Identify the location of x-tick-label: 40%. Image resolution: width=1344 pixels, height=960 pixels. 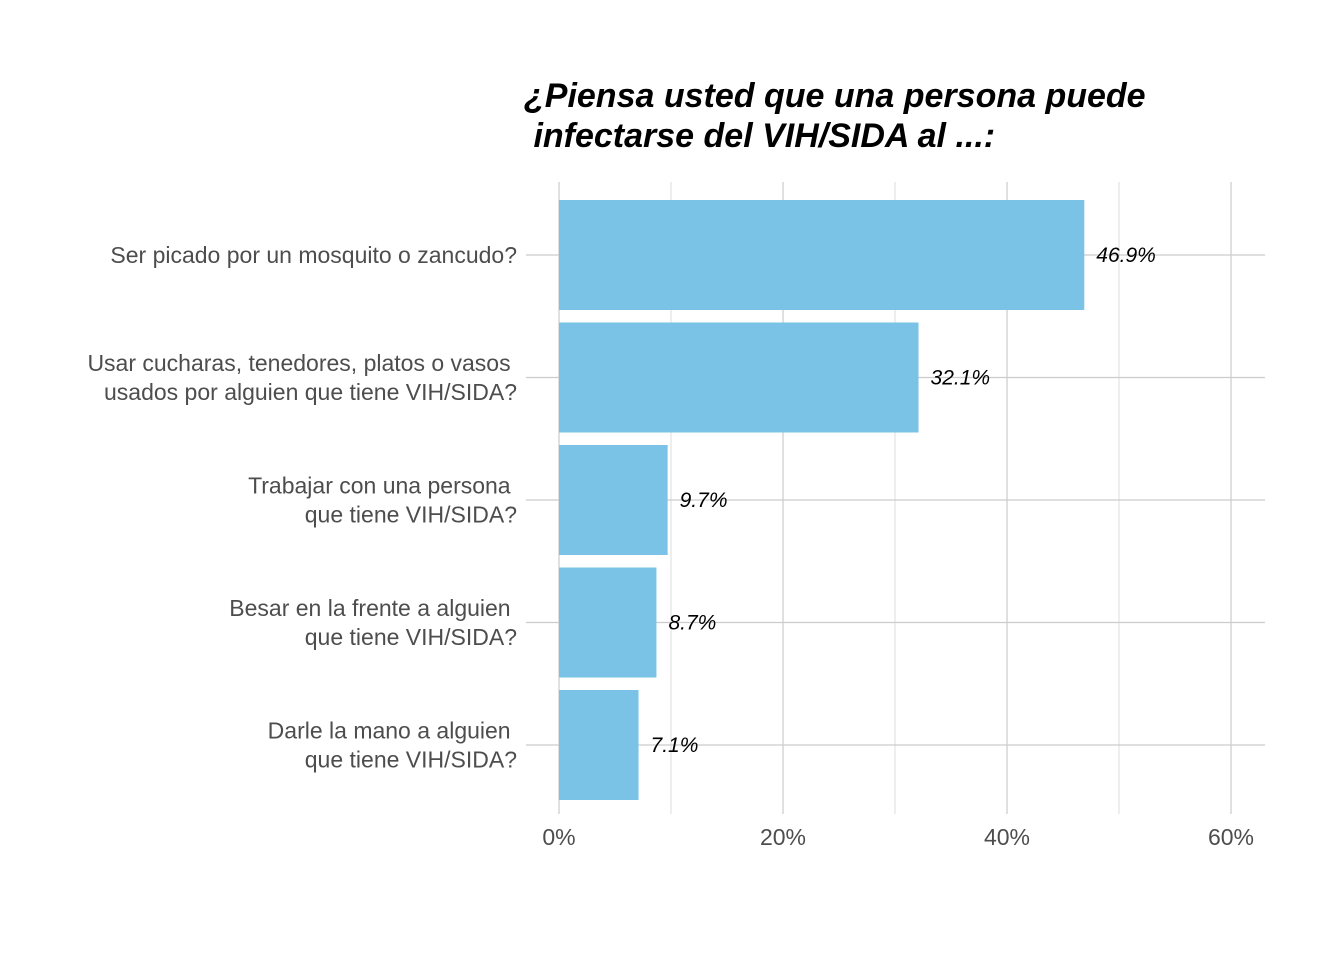
(1007, 837).